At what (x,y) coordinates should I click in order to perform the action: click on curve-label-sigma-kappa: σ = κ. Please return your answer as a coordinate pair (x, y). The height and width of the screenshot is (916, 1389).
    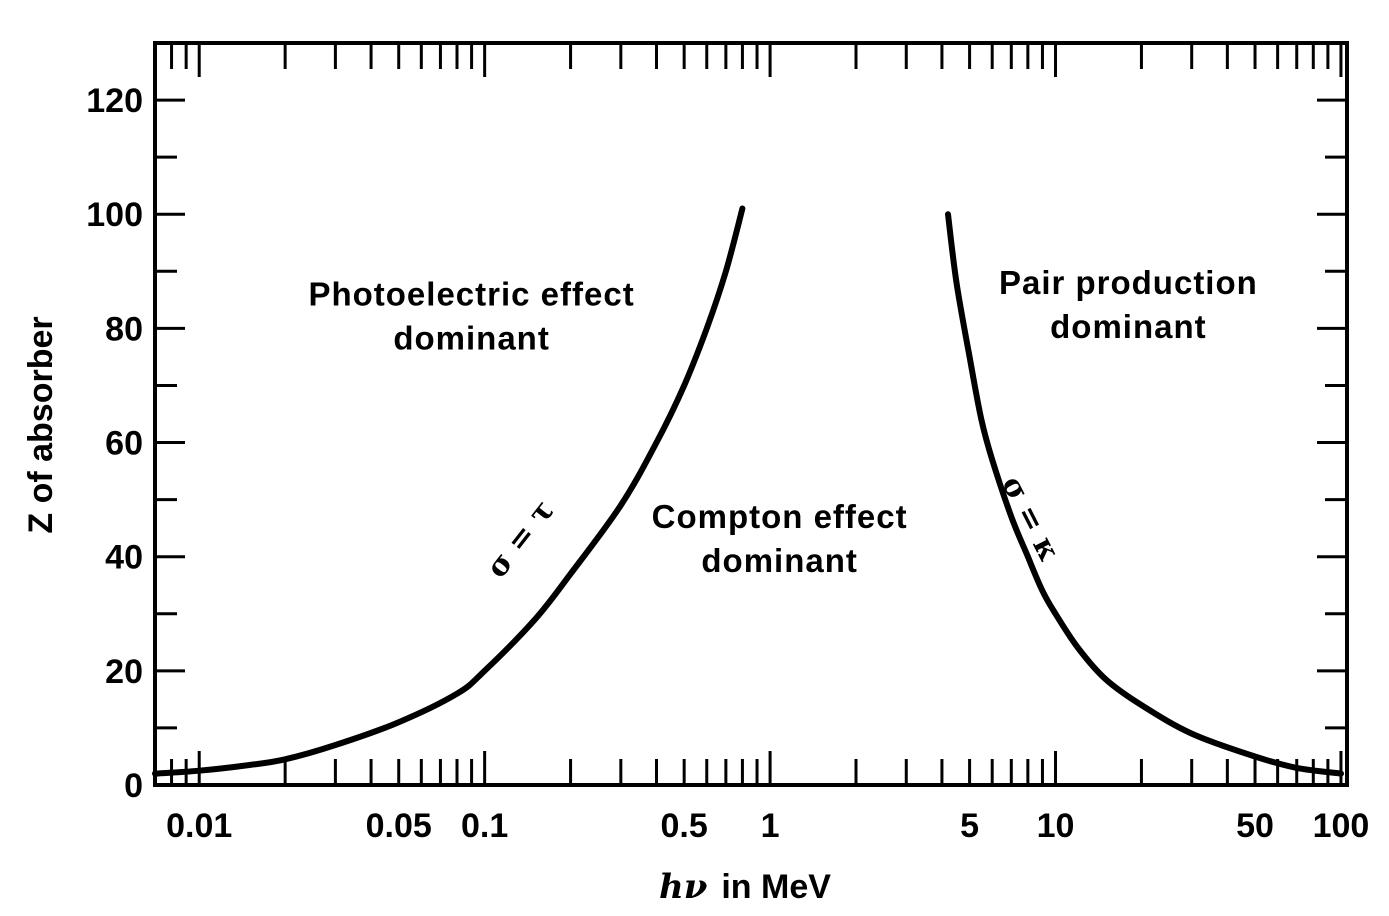
    Looking at the image, I should click on (1030, 518).